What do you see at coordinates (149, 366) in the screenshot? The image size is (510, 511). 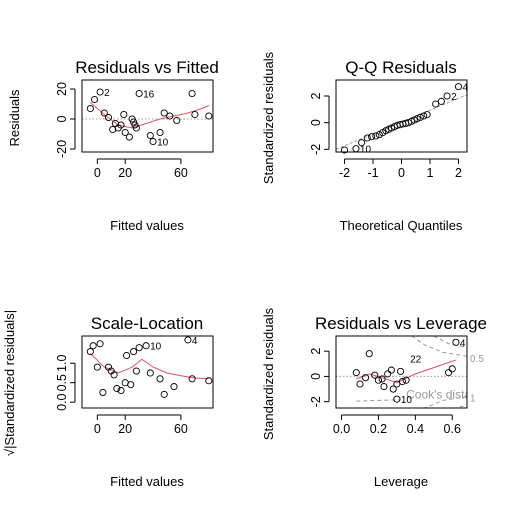 I see `panel3-smoother-line` at bounding box center [149, 366].